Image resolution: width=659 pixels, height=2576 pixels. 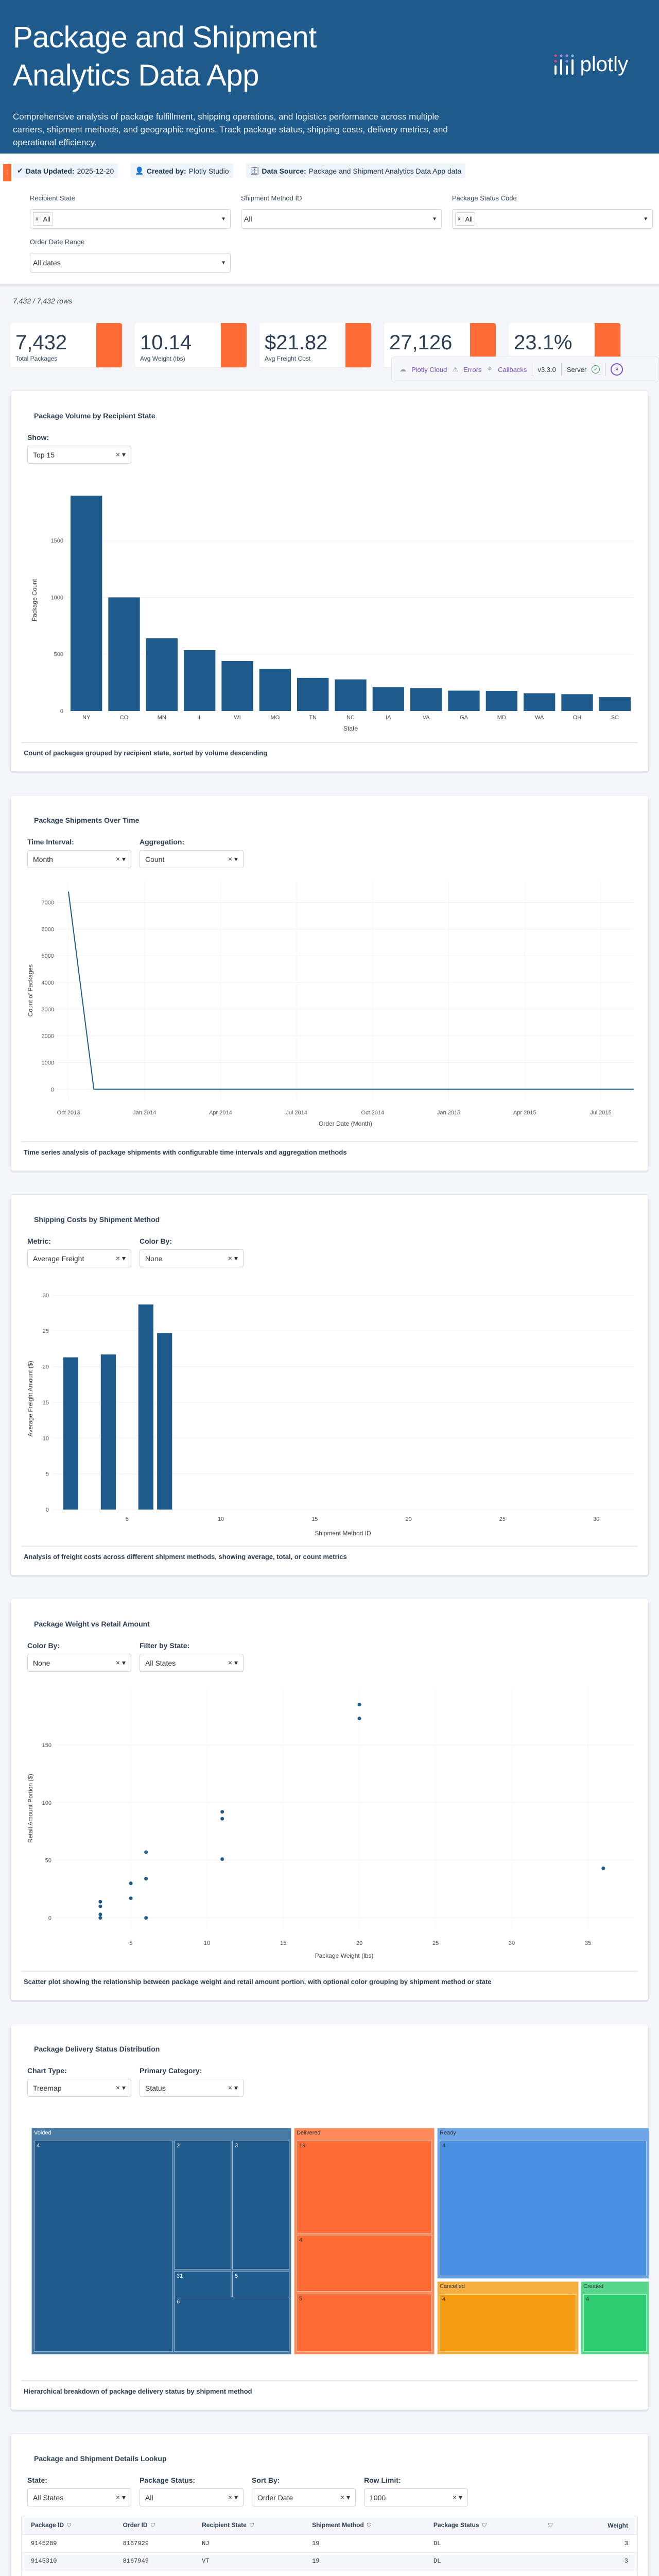 What do you see at coordinates (79, 455) in the screenshot?
I see `show-dropdown: Top 15 × ▾` at bounding box center [79, 455].